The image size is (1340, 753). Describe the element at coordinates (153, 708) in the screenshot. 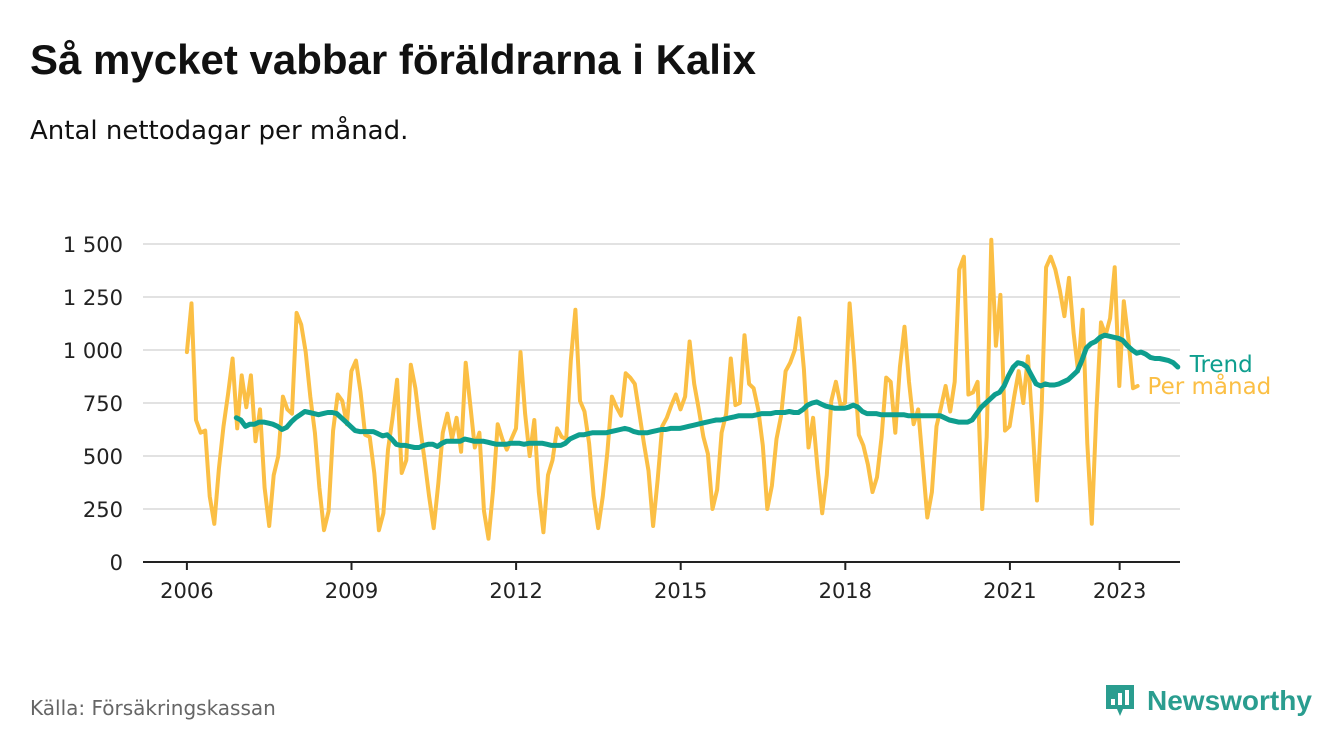

I see `source-note: Källa: Försäkringskassan` at that location.